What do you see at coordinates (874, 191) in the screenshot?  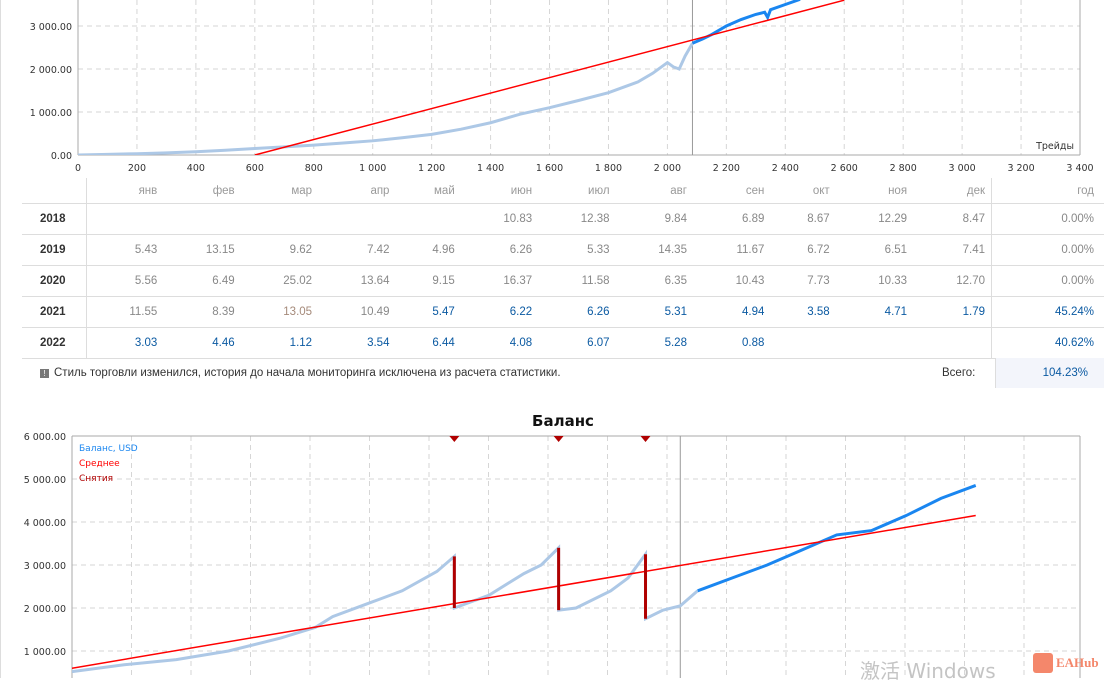 I see `column-header: ноя` at bounding box center [874, 191].